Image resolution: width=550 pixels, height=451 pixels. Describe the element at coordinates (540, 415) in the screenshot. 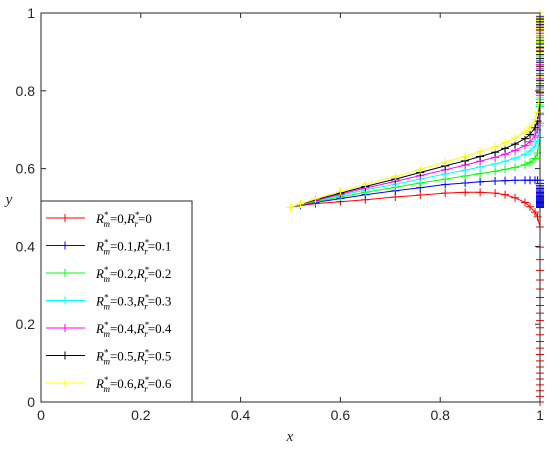

I see `x-tick-label: 1` at that location.